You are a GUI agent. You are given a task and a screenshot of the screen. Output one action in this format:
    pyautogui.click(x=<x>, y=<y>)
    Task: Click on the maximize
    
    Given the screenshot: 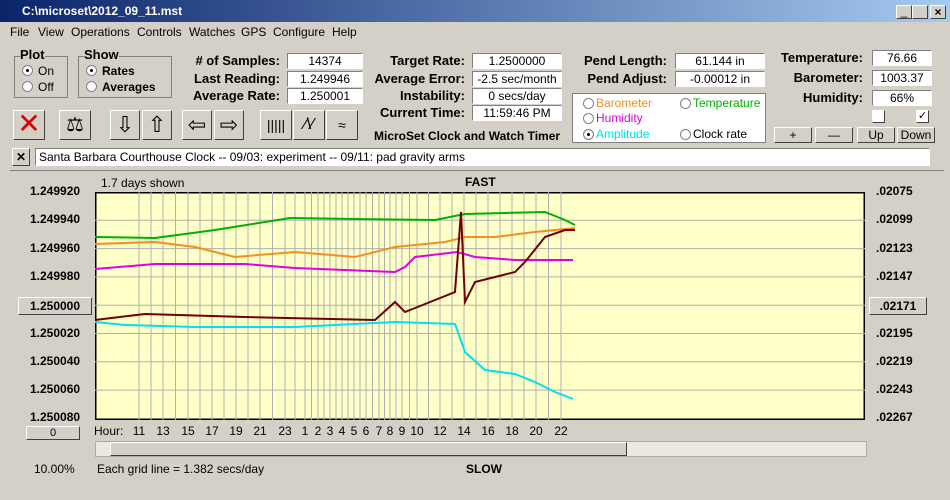 What is the action you would take?
    pyautogui.click(x=920, y=12)
    